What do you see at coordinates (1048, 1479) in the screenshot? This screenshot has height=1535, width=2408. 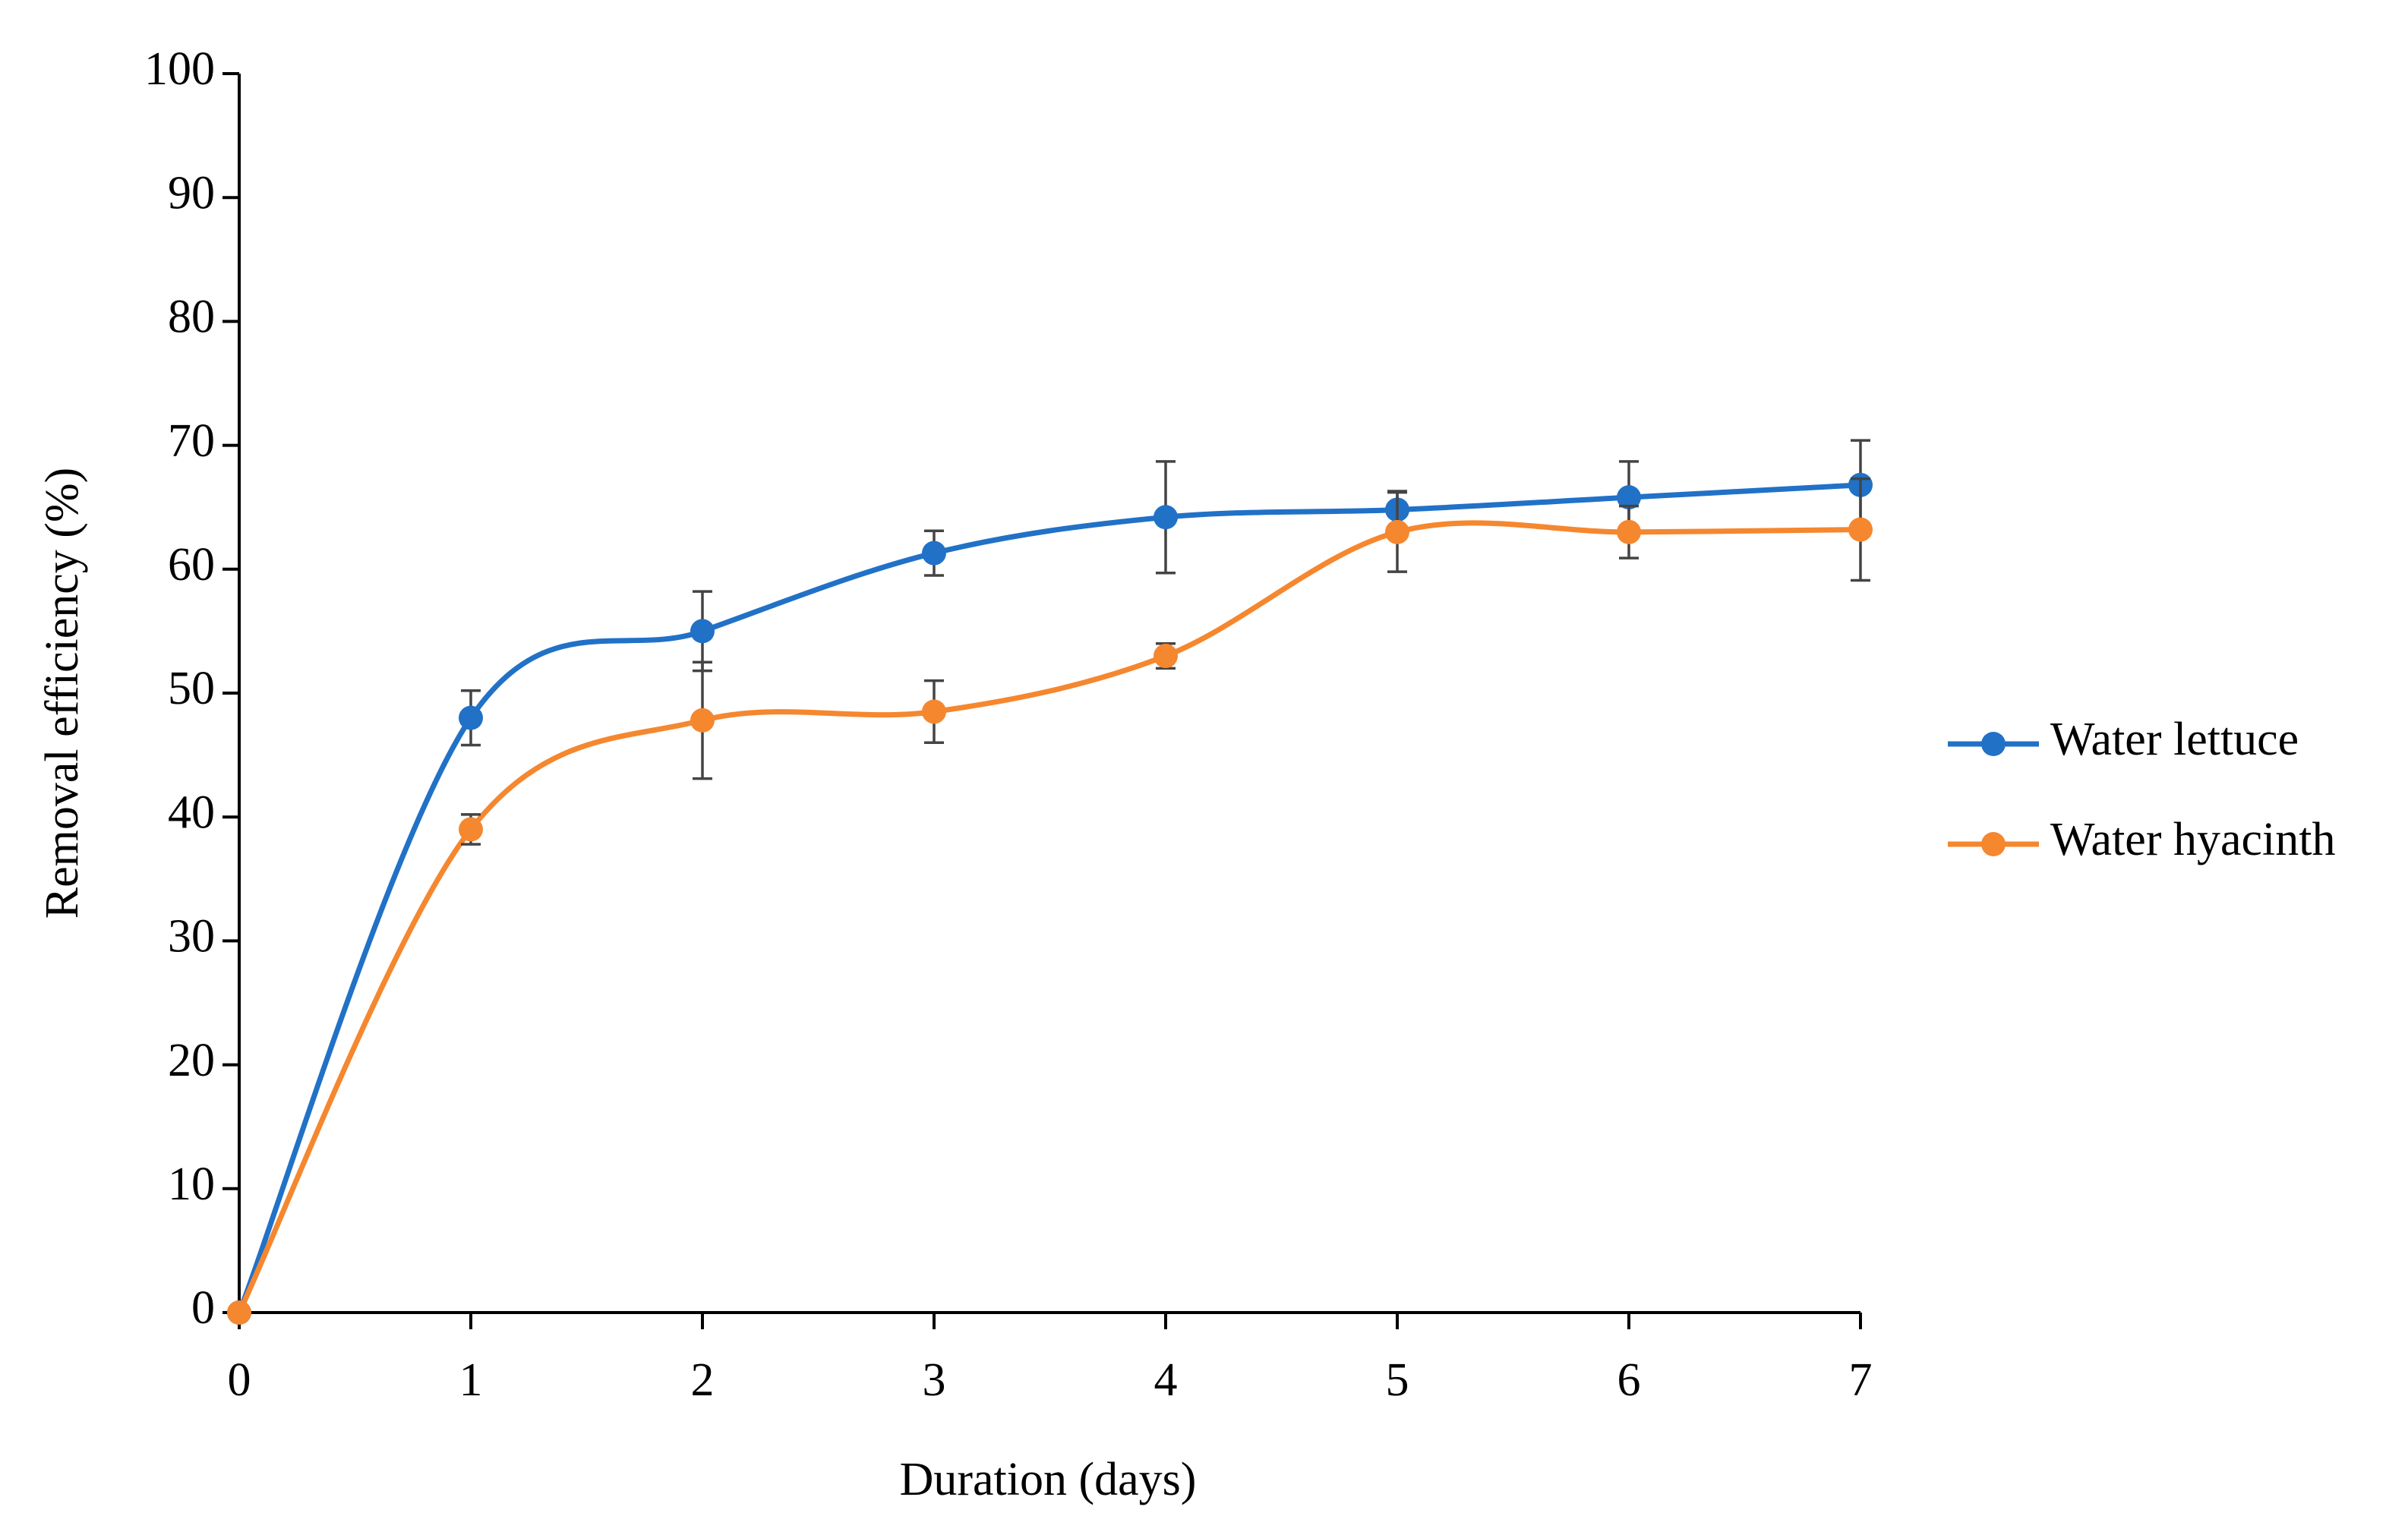 I see `x-axis-label: Duration (days)` at bounding box center [1048, 1479].